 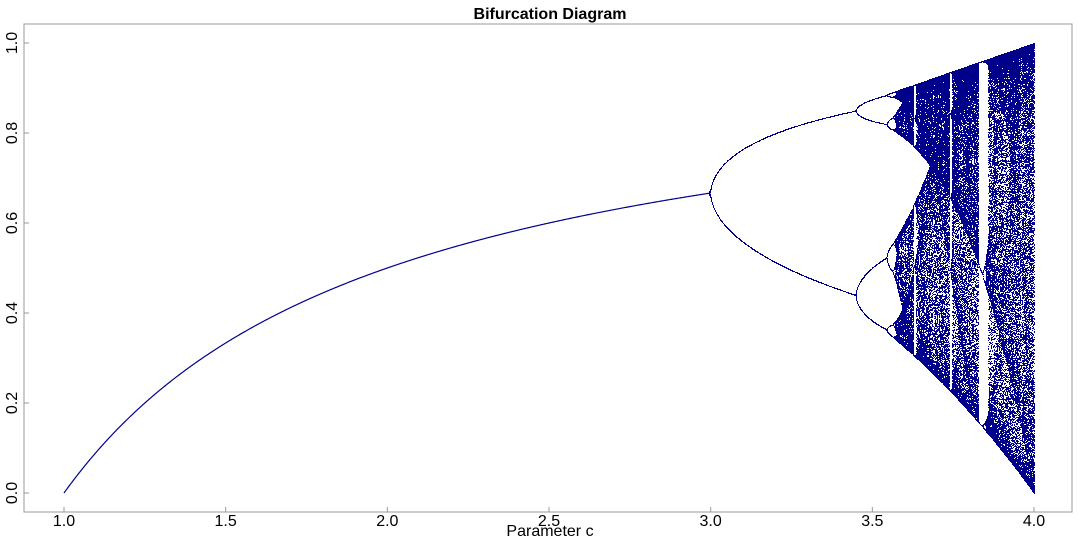 What do you see at coordinates (550, 14) in the screenshot?
I see `chart-title: Bifurcation Diagram` at bounding box center [550, 14].